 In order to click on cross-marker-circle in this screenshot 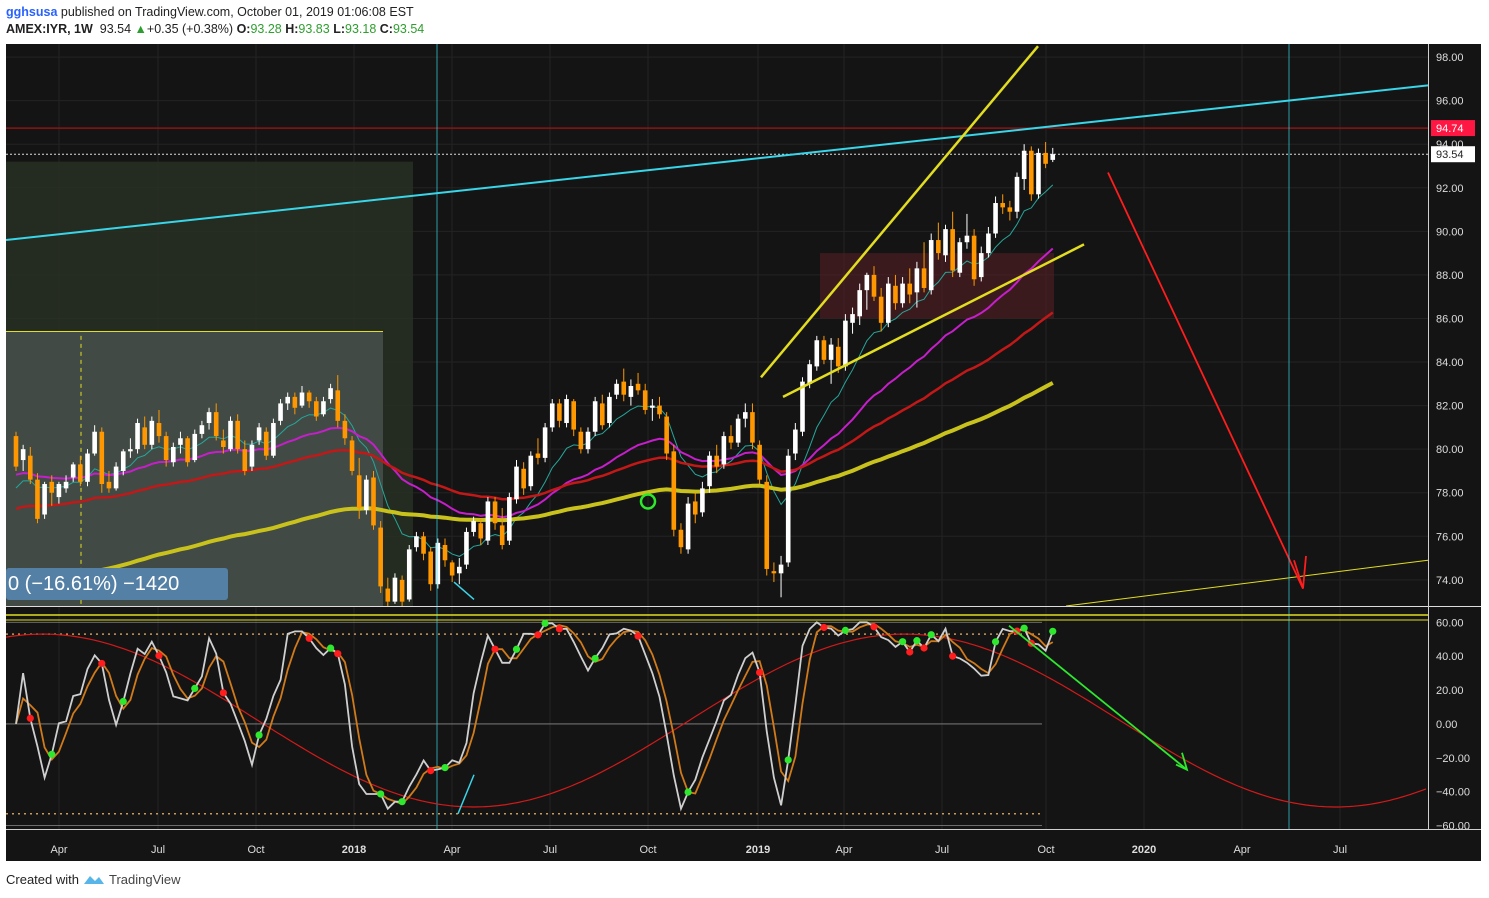, I will do `click(648, 501)`.